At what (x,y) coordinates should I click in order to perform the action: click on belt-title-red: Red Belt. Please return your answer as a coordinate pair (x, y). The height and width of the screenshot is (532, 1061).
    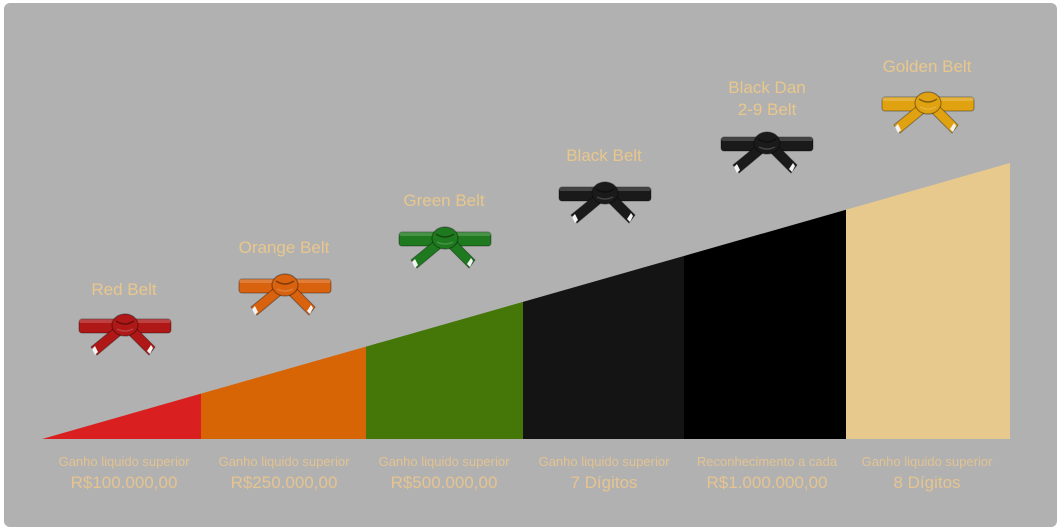
    Looking at the image, I should click on (124, 289).